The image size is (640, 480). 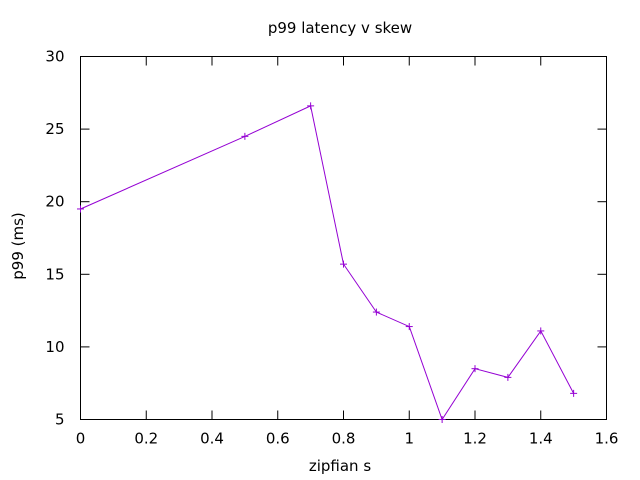 I want to click on y-tick-label: 25, so click(x=54, y=129).